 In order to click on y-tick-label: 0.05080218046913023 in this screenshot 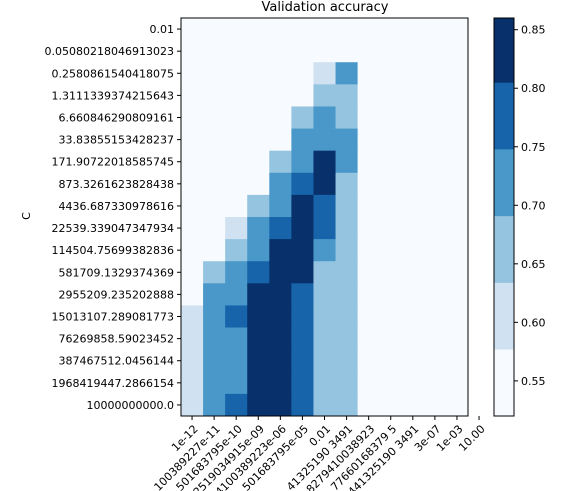, I will do `click(109, 51)`.